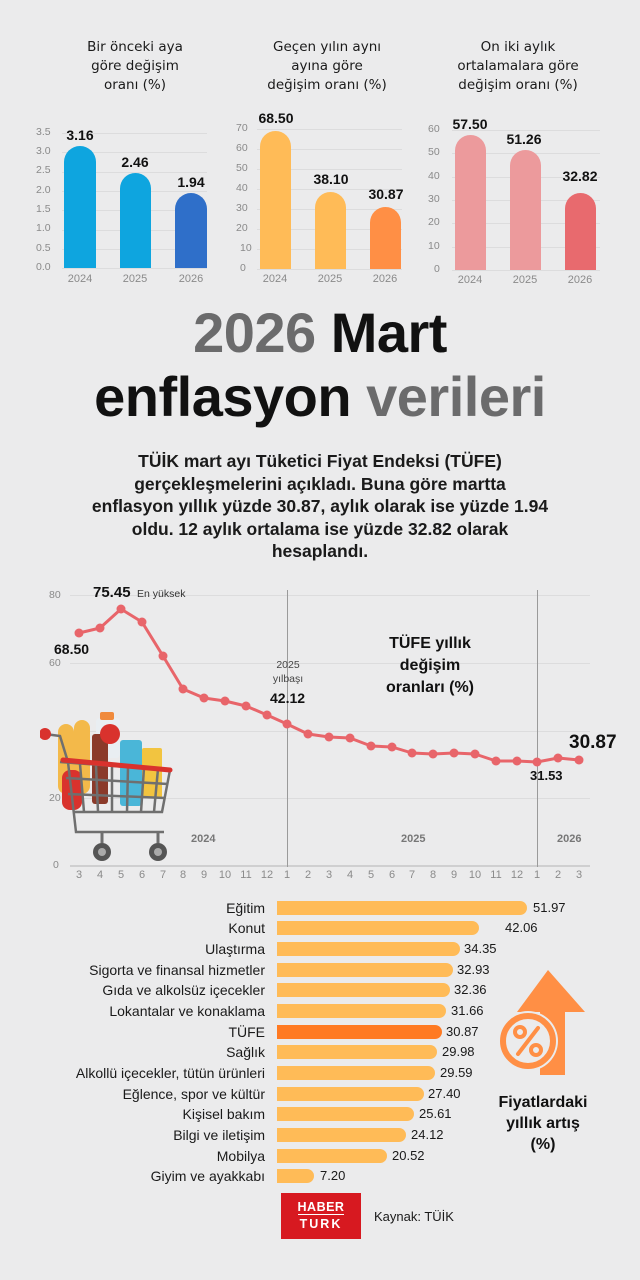 The image size is (640, 1280). I want to click on value-label: 57.50, so click(470, 124).